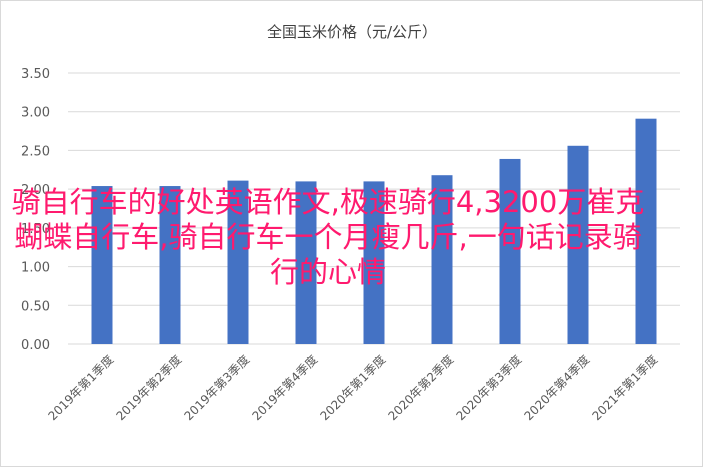 Image resolution: width=703 pixels, height=467 pixels. Describe the element at coordinates (285, 388) in the screenshot. I see `x-tick-label: 2019年第4季度` at that location.